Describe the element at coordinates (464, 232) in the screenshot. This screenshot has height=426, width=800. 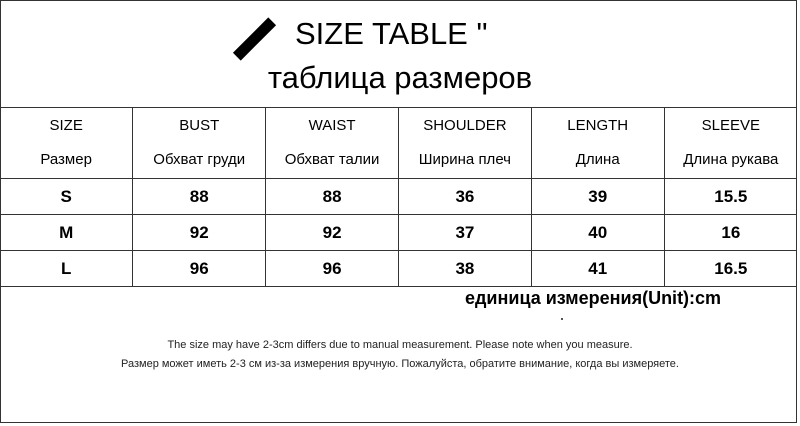
I see `table-cell: 37` at that location.